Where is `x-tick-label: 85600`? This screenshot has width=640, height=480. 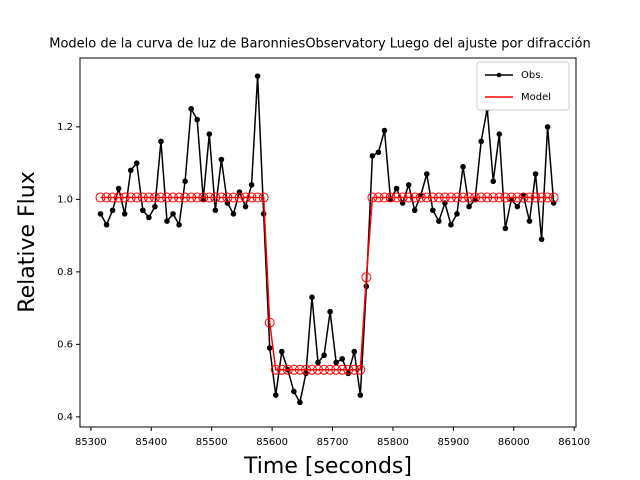 x-tick-label: 85600 is located at coordinates (272, 442).